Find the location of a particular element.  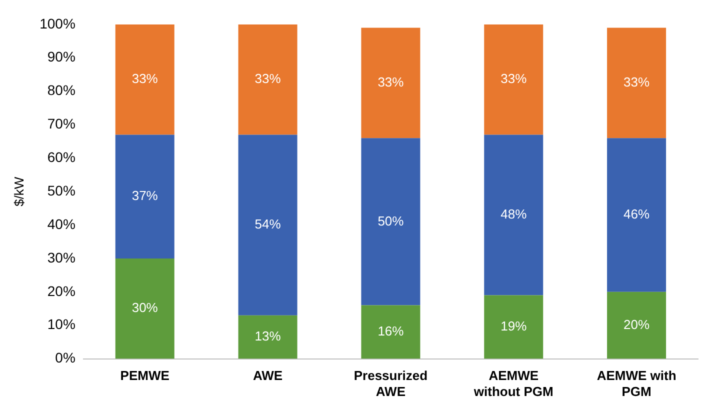

data-label: 13% is located at coordinates (268, 336).